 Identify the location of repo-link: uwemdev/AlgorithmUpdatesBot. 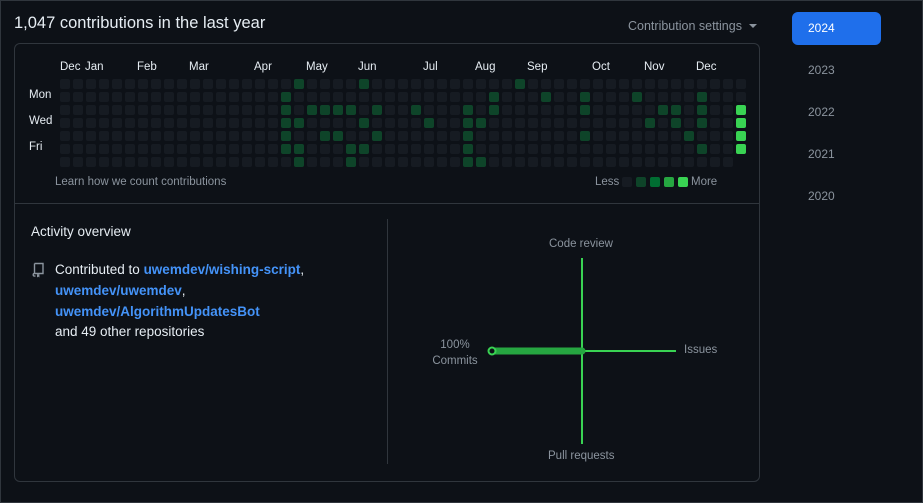
(157, 311).